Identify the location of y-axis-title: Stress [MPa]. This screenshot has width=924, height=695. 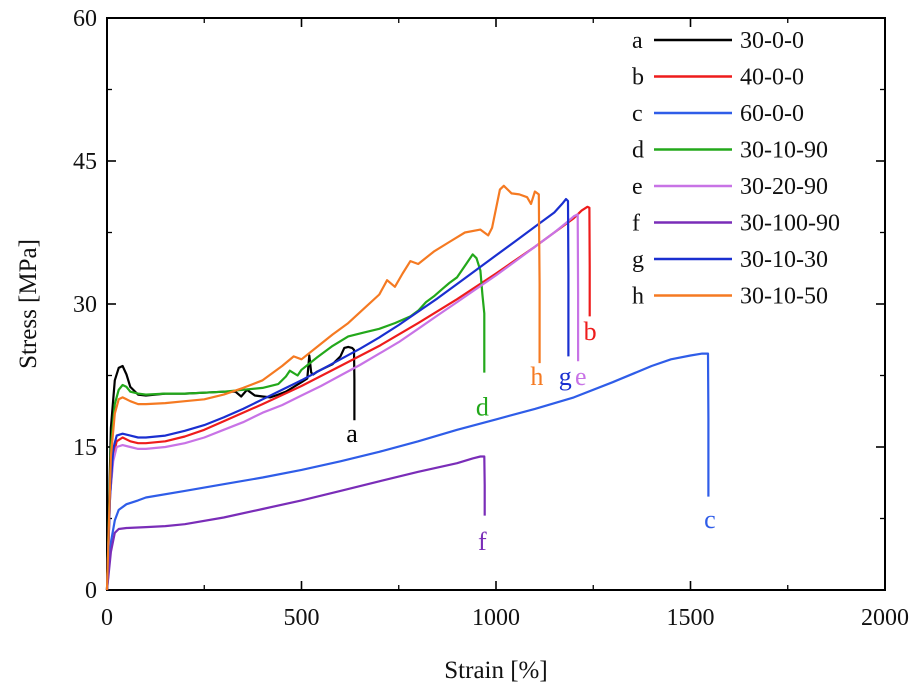
(28, 304).